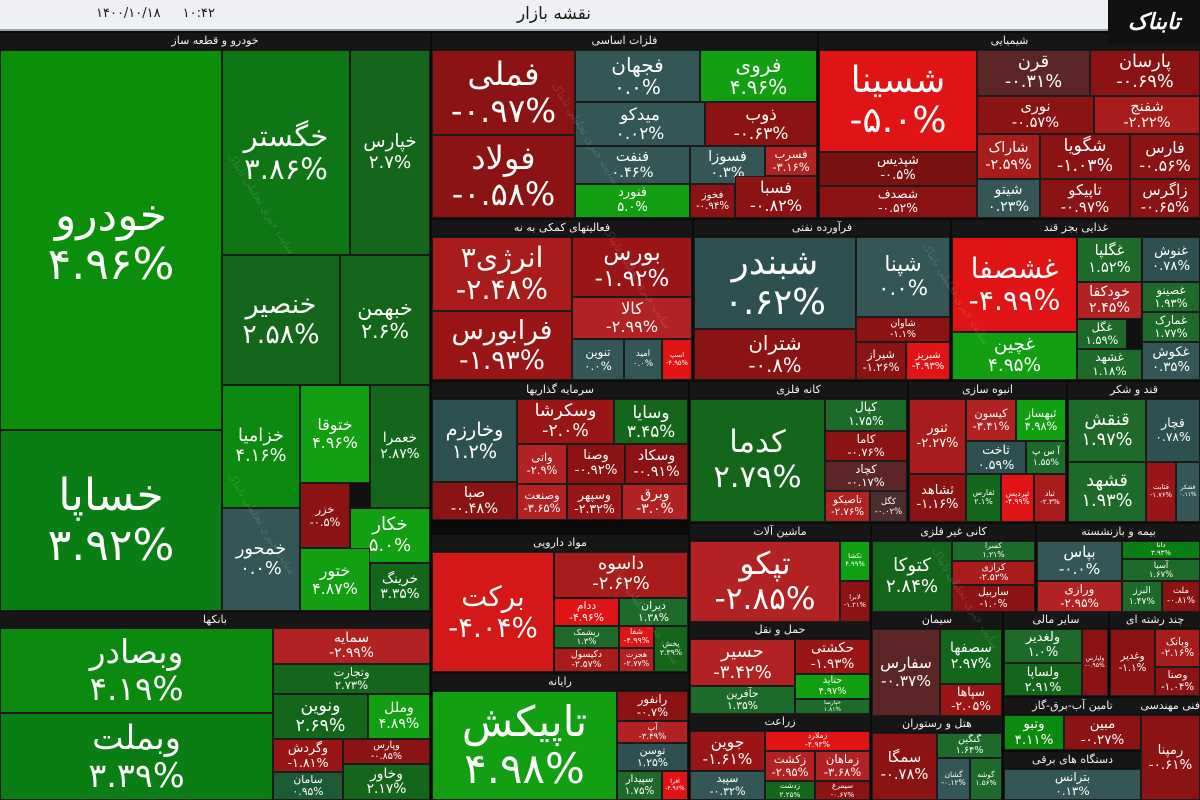 The width and height of the screenshot is (1200, 800). Describe the element at coordinates (898, 101) in the screenshot. I see `stock-tile: شسینا -۵.۰%` at that location.